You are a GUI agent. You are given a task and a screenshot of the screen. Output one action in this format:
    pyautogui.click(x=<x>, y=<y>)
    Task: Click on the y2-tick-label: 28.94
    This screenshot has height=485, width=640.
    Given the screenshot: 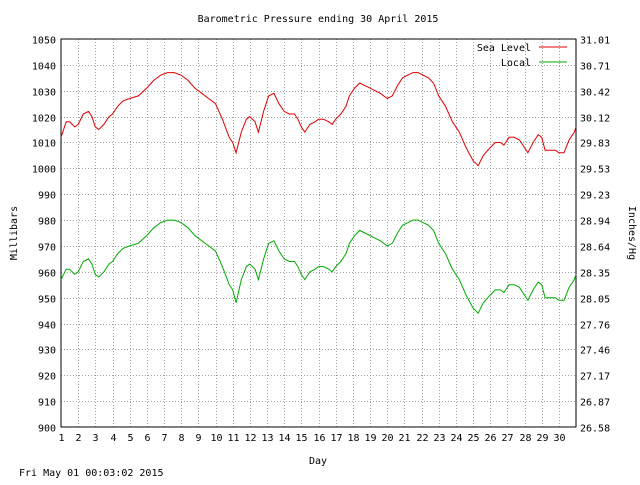 What is the action you would take?
    pyautogui.click(x=595, y=222)
    